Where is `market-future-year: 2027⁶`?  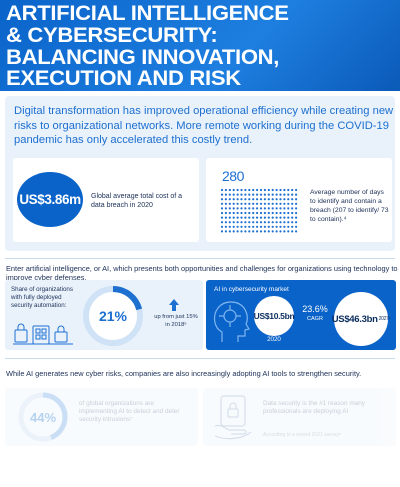 market-future-year: 2027⁶ is located at coordinates (384, 319).